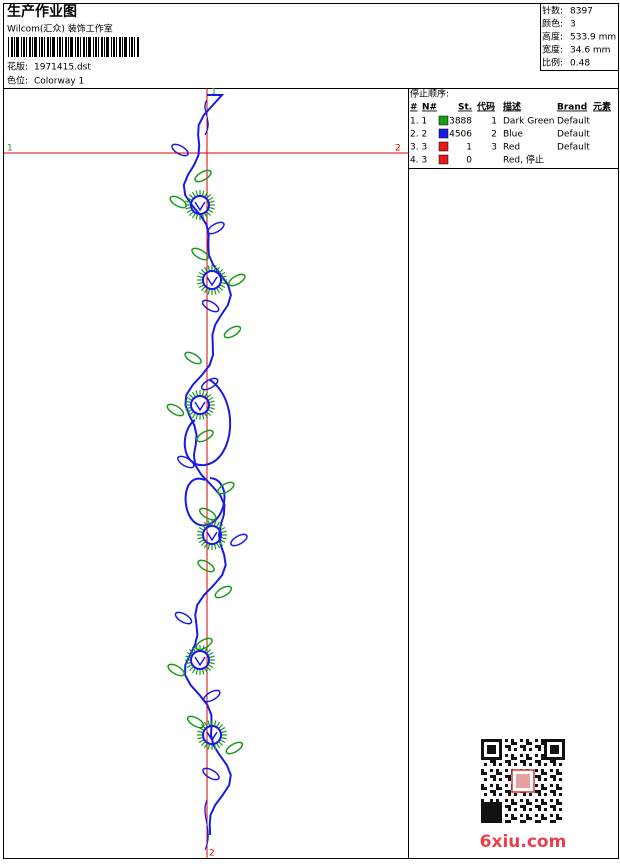 Image resolution: width=620 pixels, height=864 pixels. I want to click on column-header: St., so click(465, 108).